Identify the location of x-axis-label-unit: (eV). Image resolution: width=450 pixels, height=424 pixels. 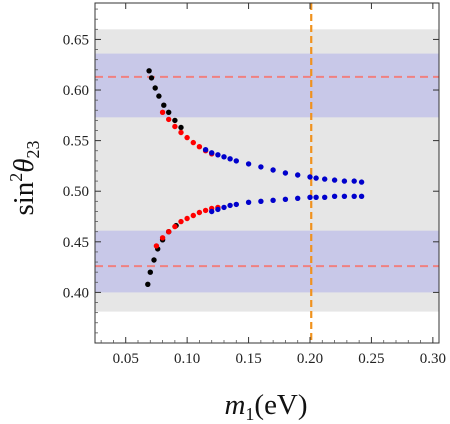
(280, 405).